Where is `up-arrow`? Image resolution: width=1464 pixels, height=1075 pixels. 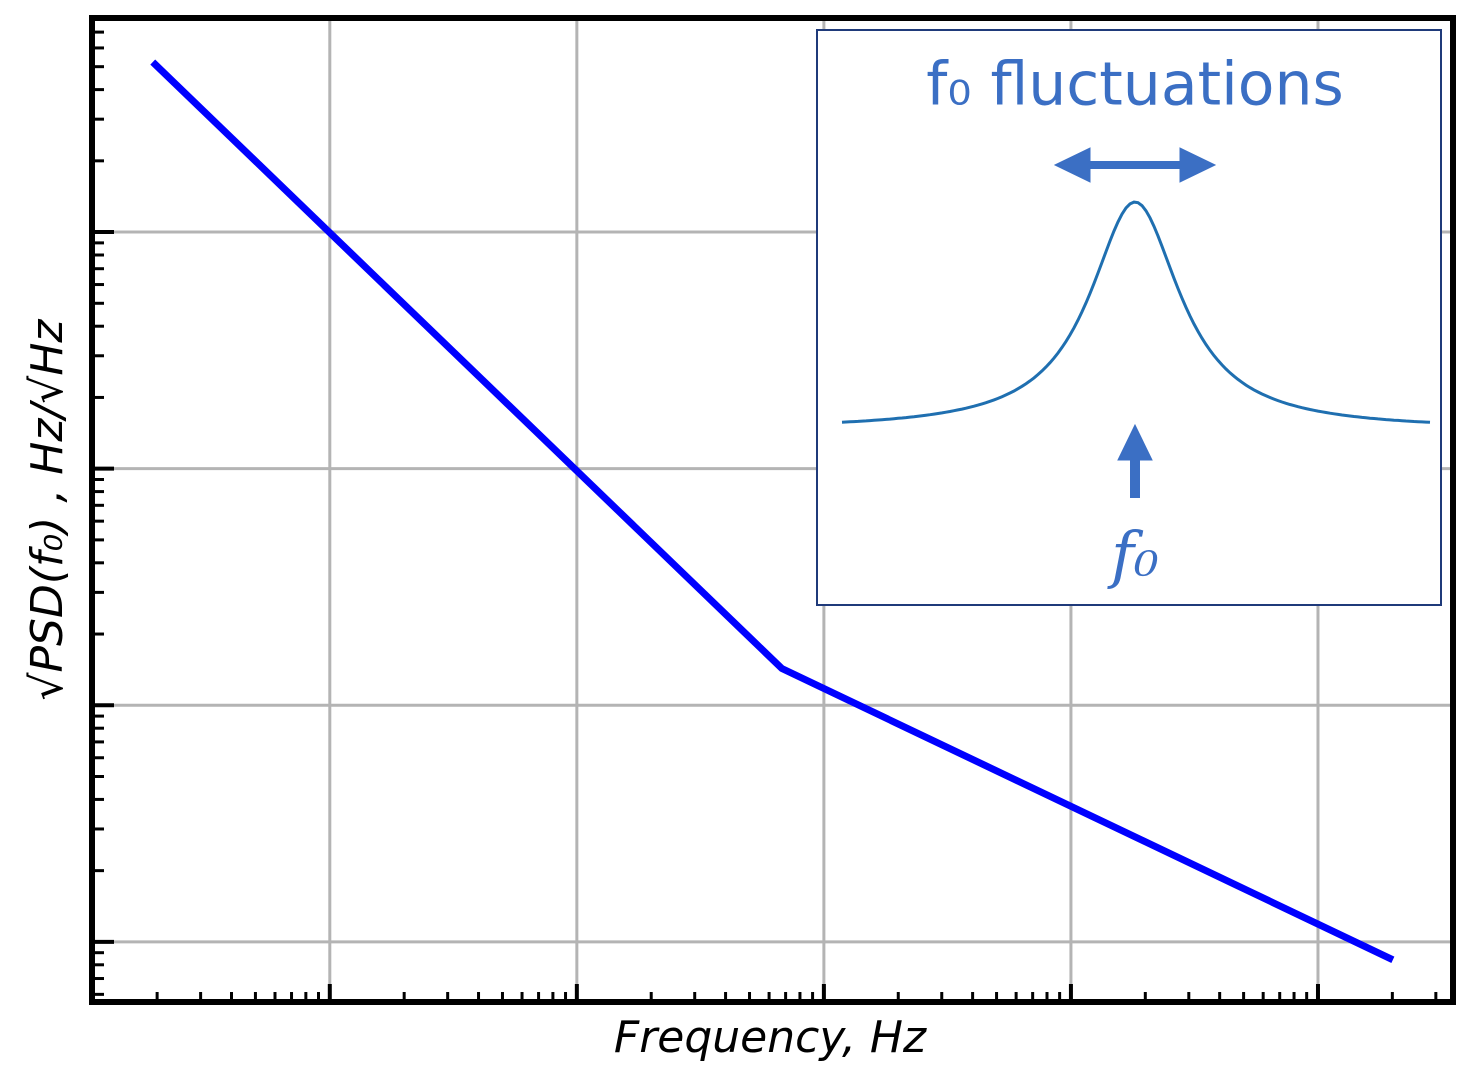
up-arrow is located at coordinates (1135, 460).